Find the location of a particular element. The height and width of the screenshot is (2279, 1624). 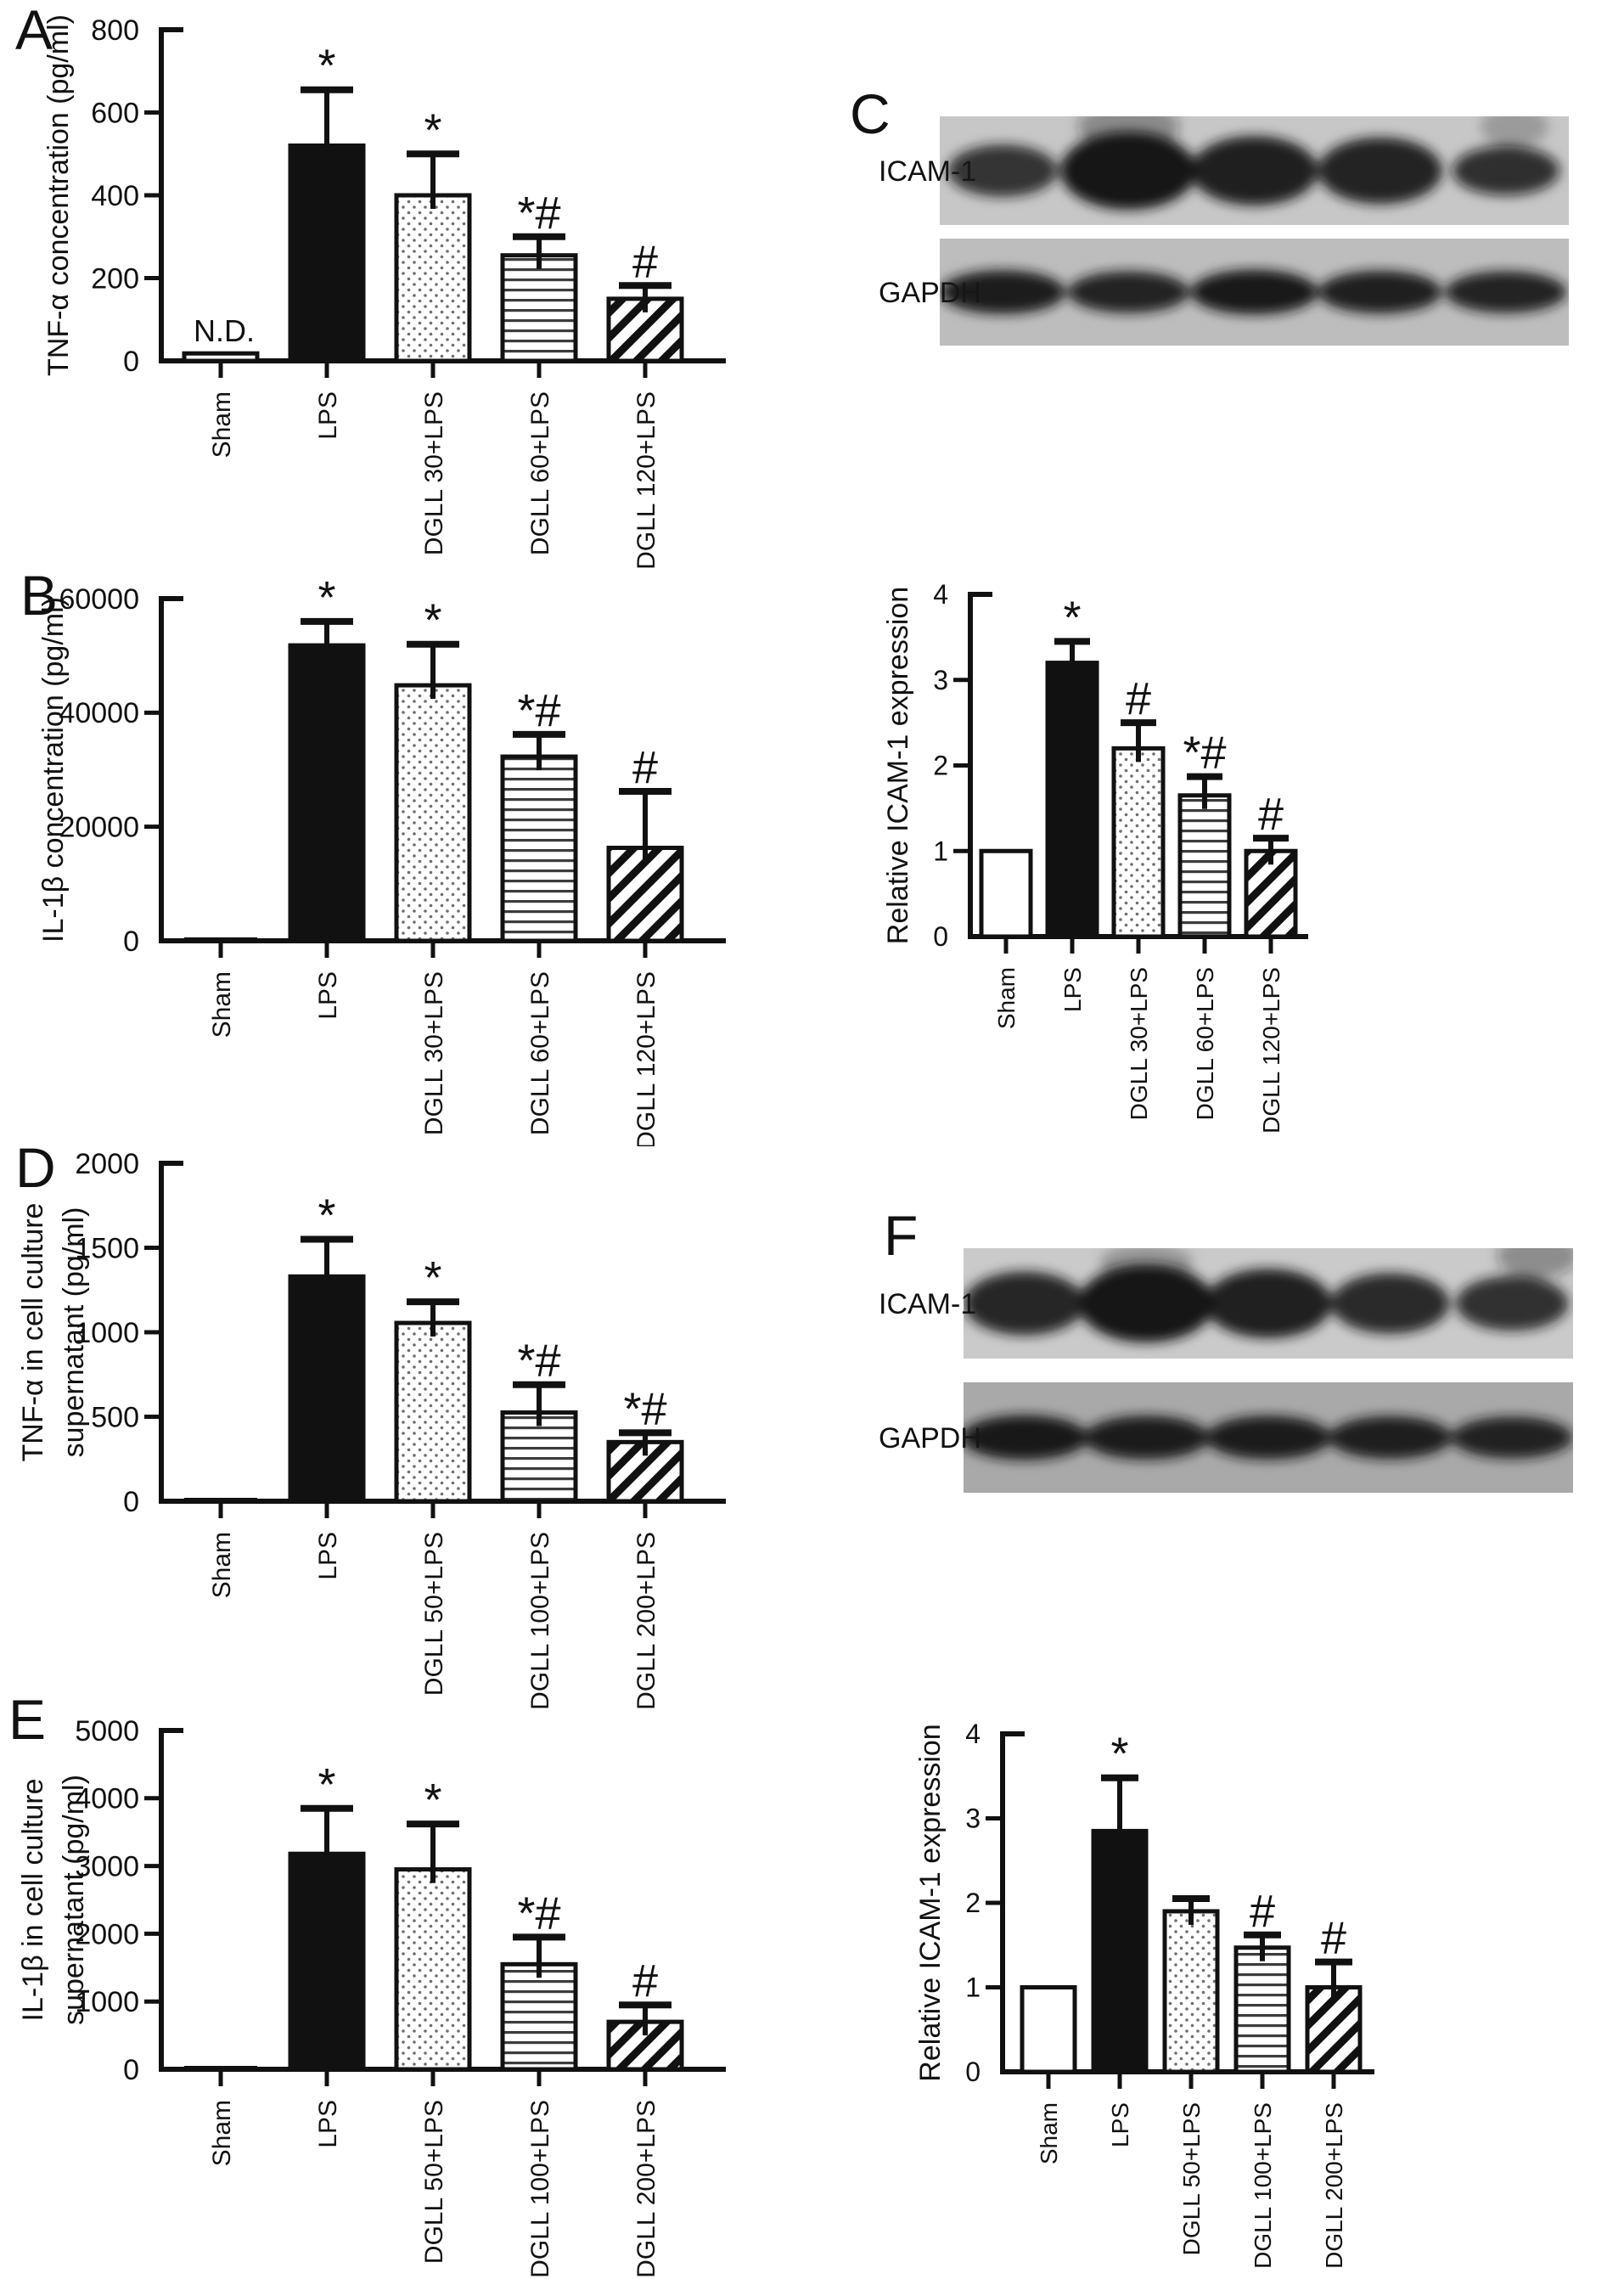

panel-C-letter: C is located at coordinates (870, 113).